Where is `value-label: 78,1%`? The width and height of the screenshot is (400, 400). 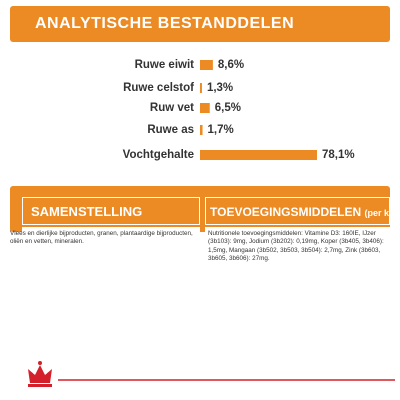
value-label: 78,1% is located at coordinates (338, 155).